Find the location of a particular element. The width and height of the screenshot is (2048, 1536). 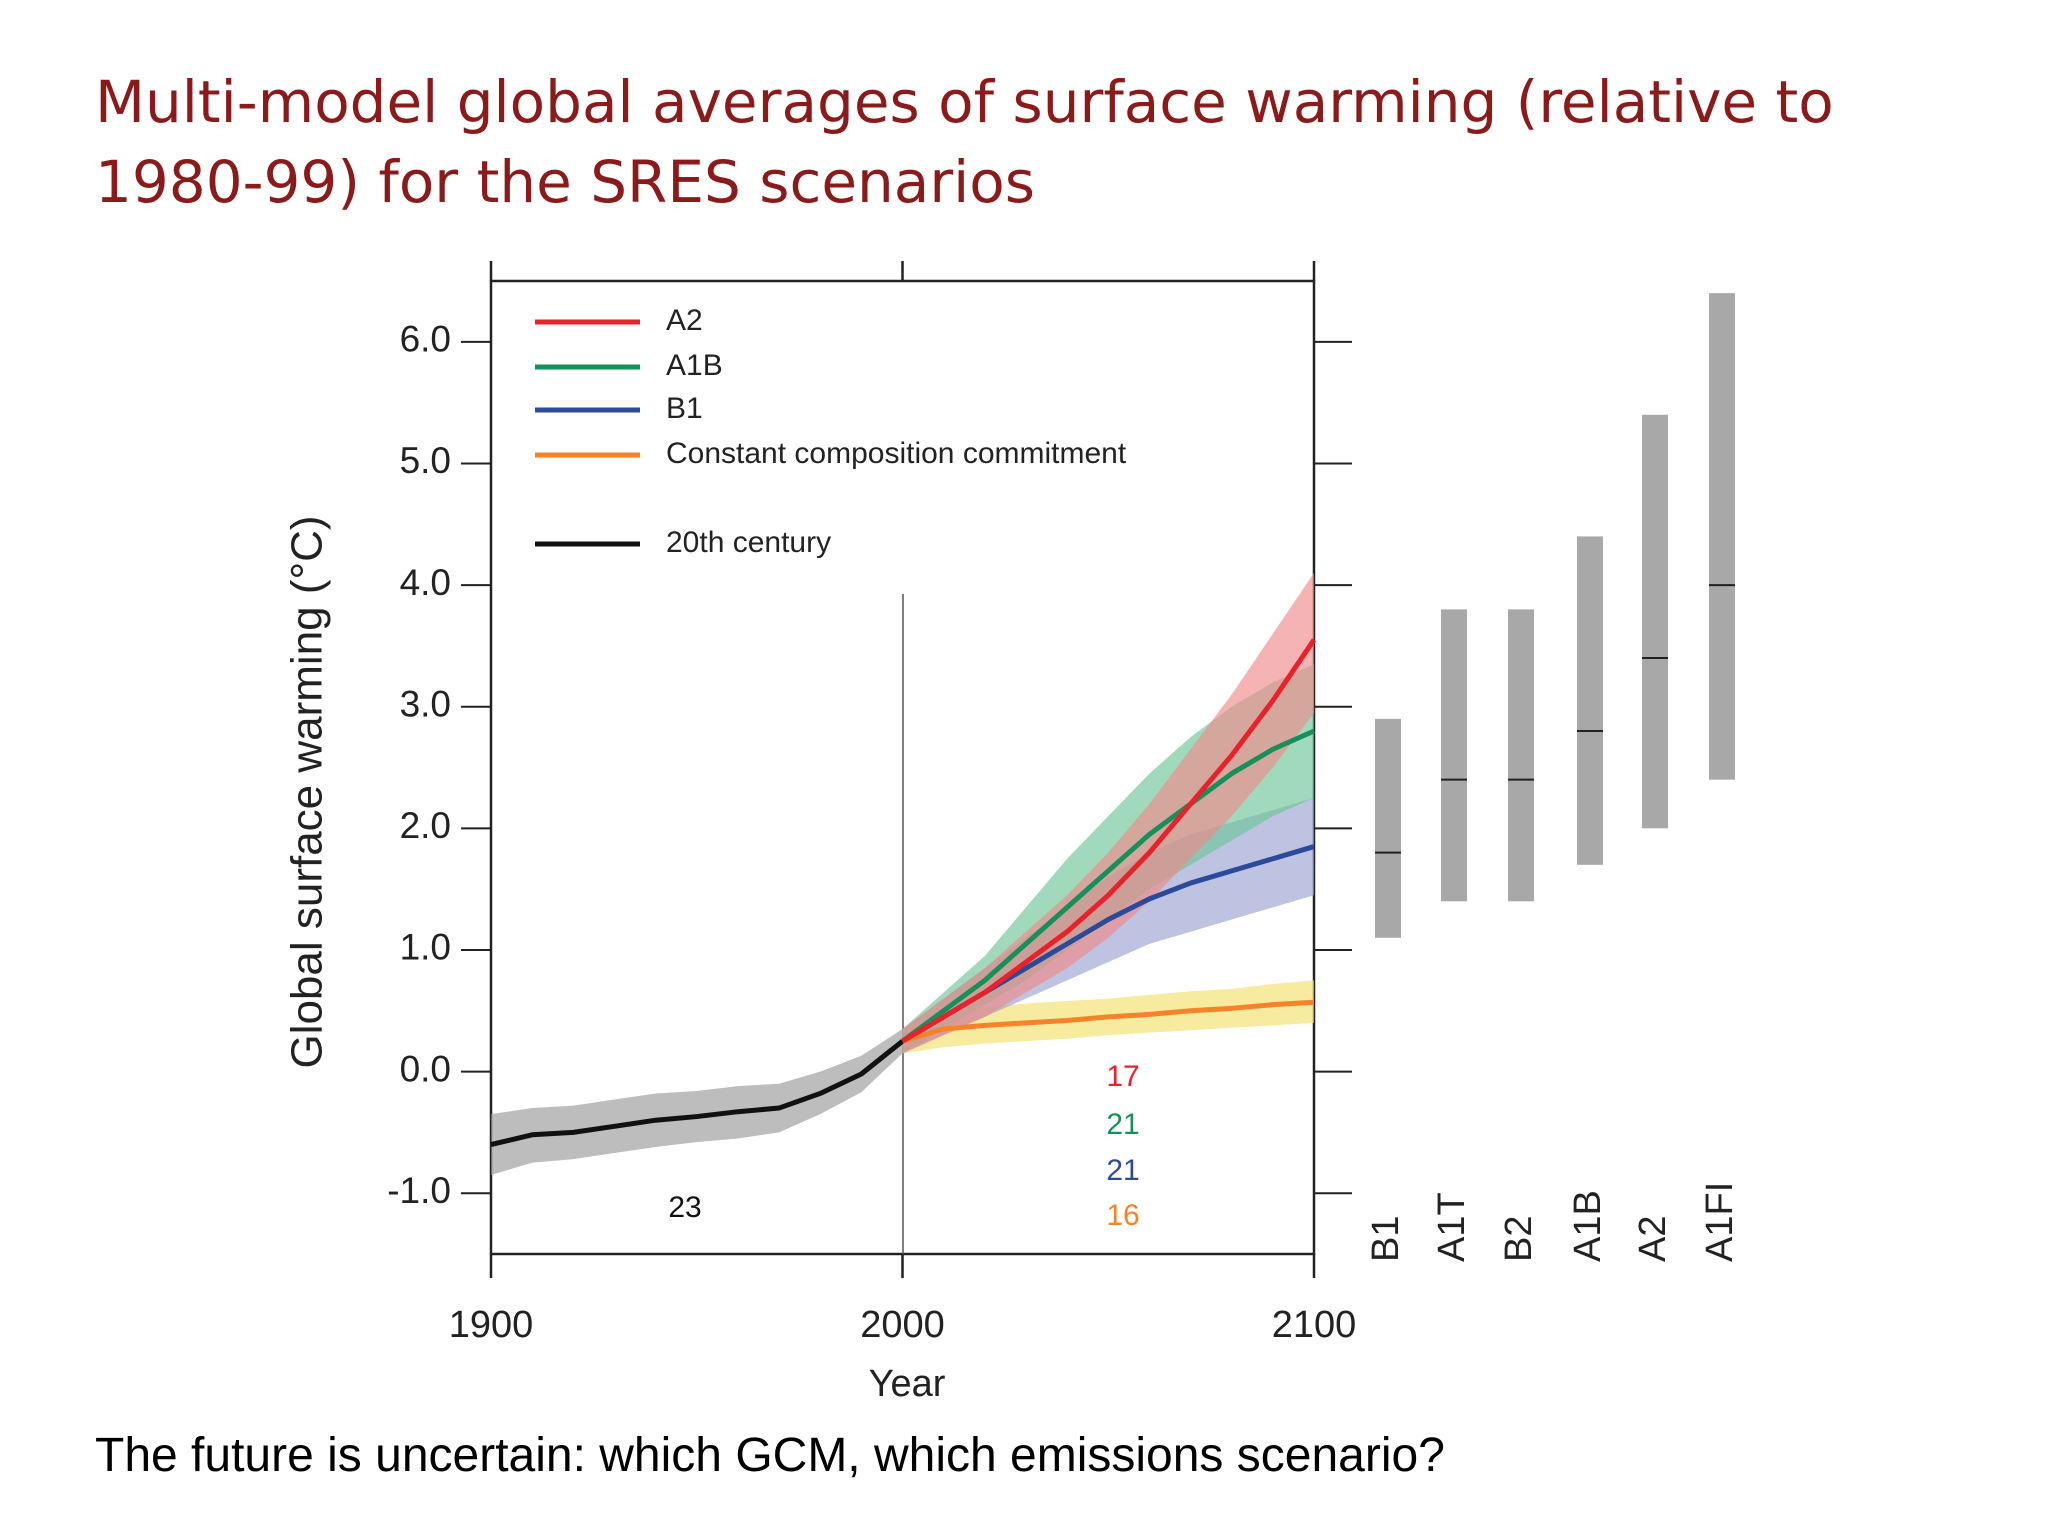

model-count: 16 is located at coordinates (1122, 1215).